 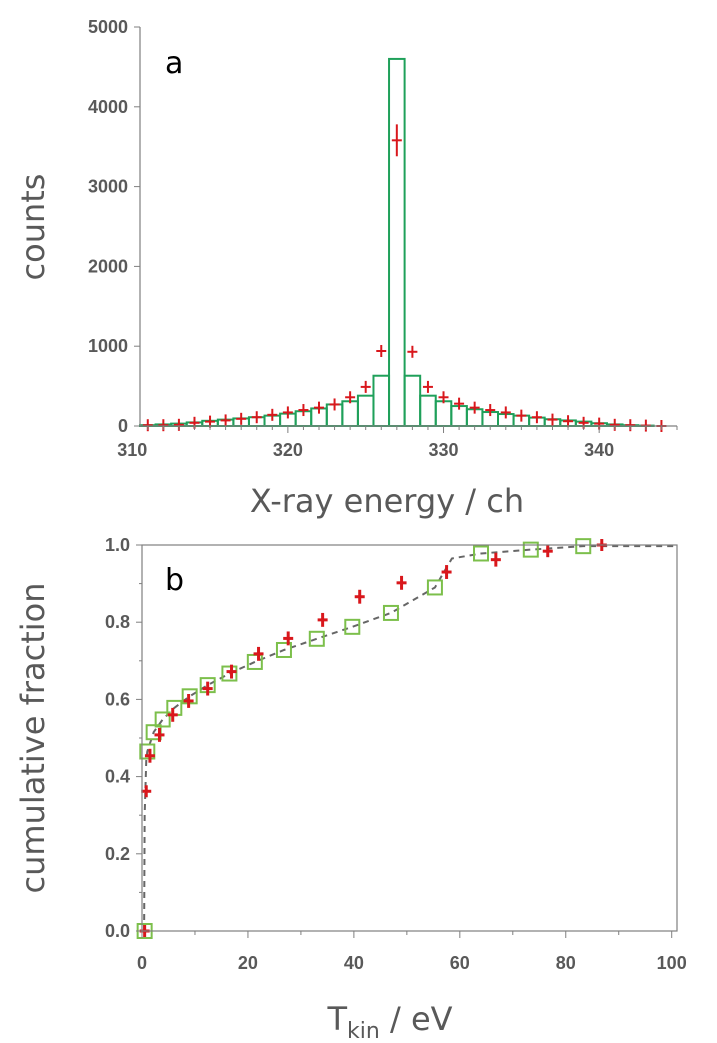 What do you see at coordinates (117, 622) in the screenshot?
I see `y-tick-label: 0.8` at bounding box center [117, 622].